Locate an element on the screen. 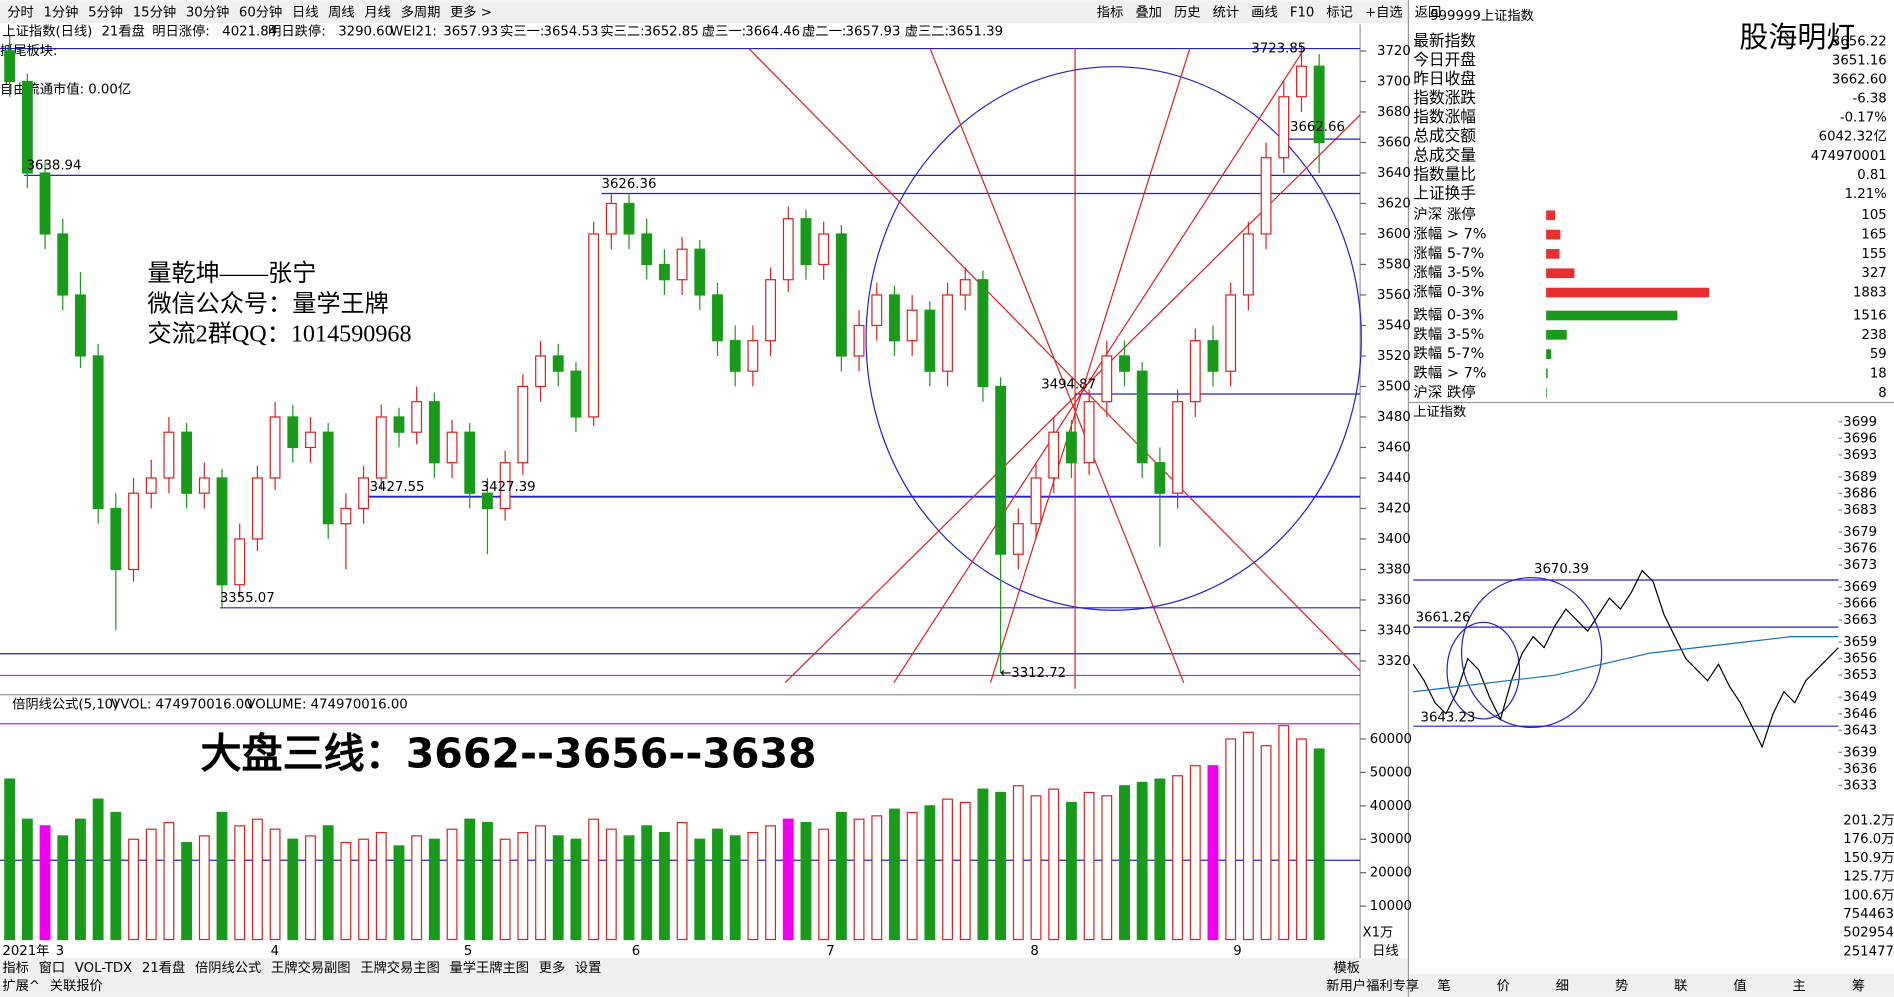 This screenshot has height=997, width=1894. period-tab: 分时 is located at coordinates (20, 12).